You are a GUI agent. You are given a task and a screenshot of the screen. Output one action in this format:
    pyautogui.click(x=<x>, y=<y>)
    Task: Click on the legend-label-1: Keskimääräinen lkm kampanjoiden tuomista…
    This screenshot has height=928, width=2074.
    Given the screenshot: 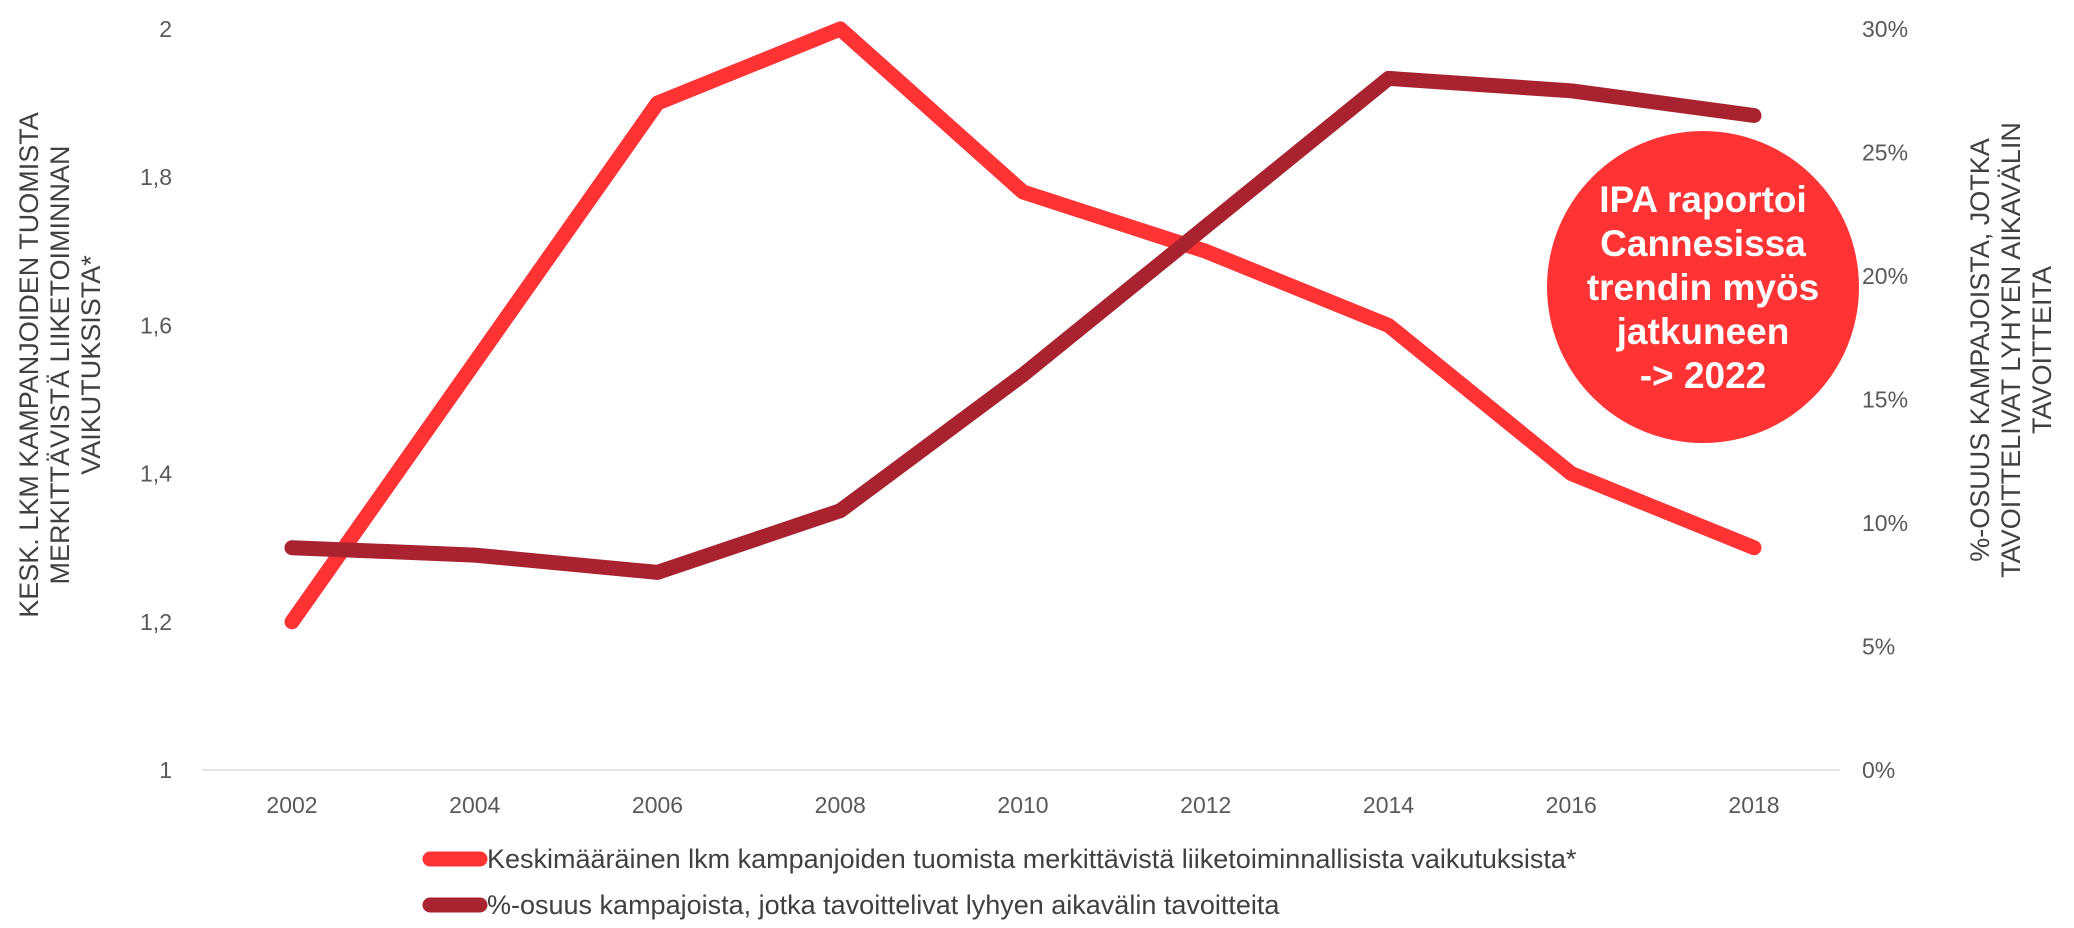 What is the action you would take?
    pyautogui.click(x=1032, y=859)
    